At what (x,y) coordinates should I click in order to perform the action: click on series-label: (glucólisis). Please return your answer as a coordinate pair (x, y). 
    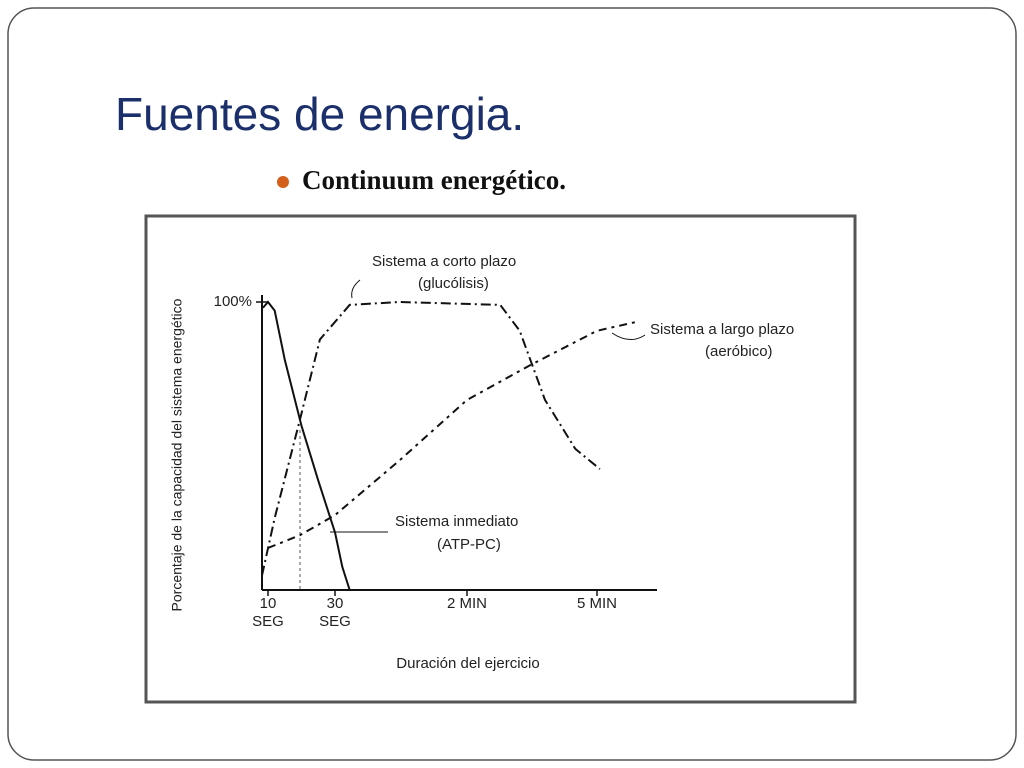
    Looking at the image, I should click on (453, 283).